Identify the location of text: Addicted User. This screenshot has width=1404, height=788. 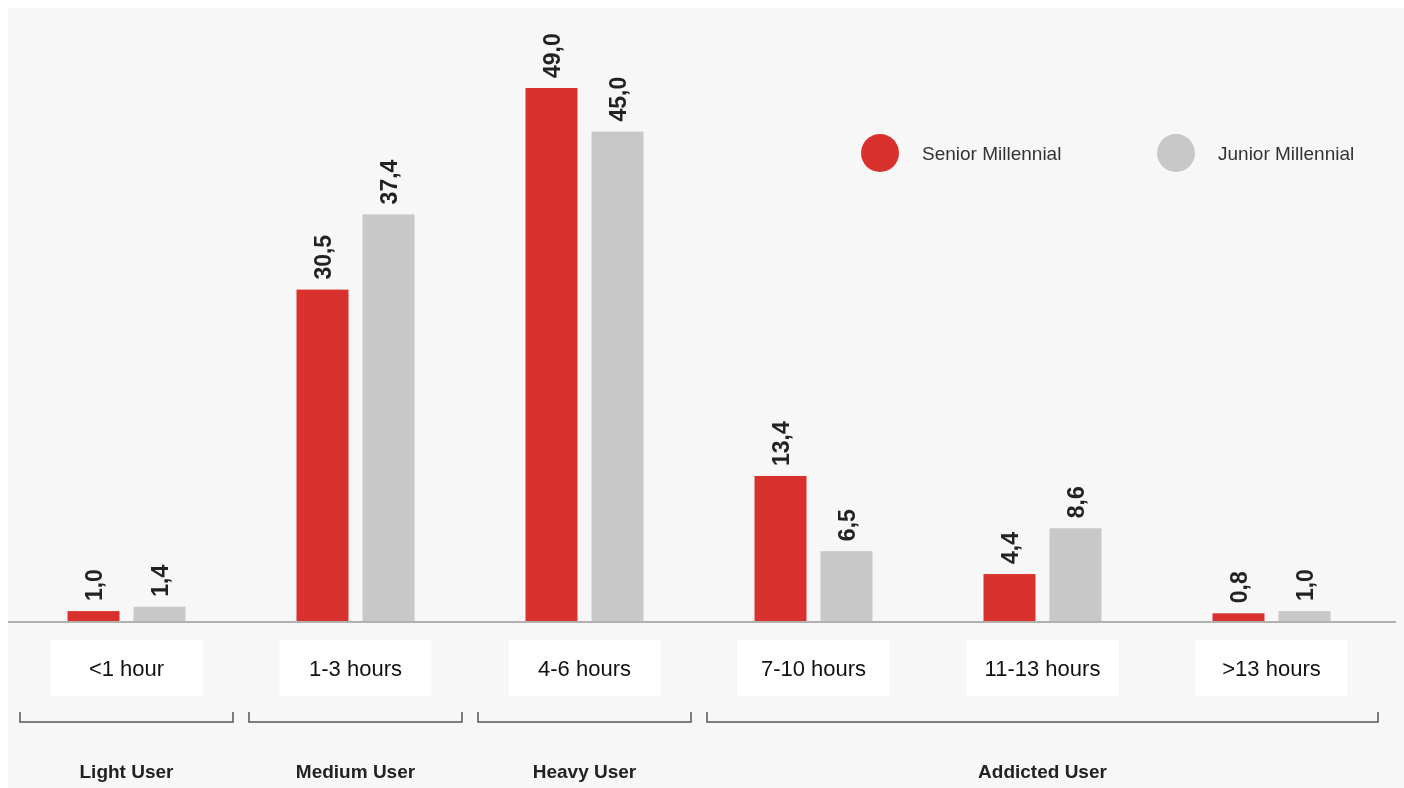
(1043, 771).